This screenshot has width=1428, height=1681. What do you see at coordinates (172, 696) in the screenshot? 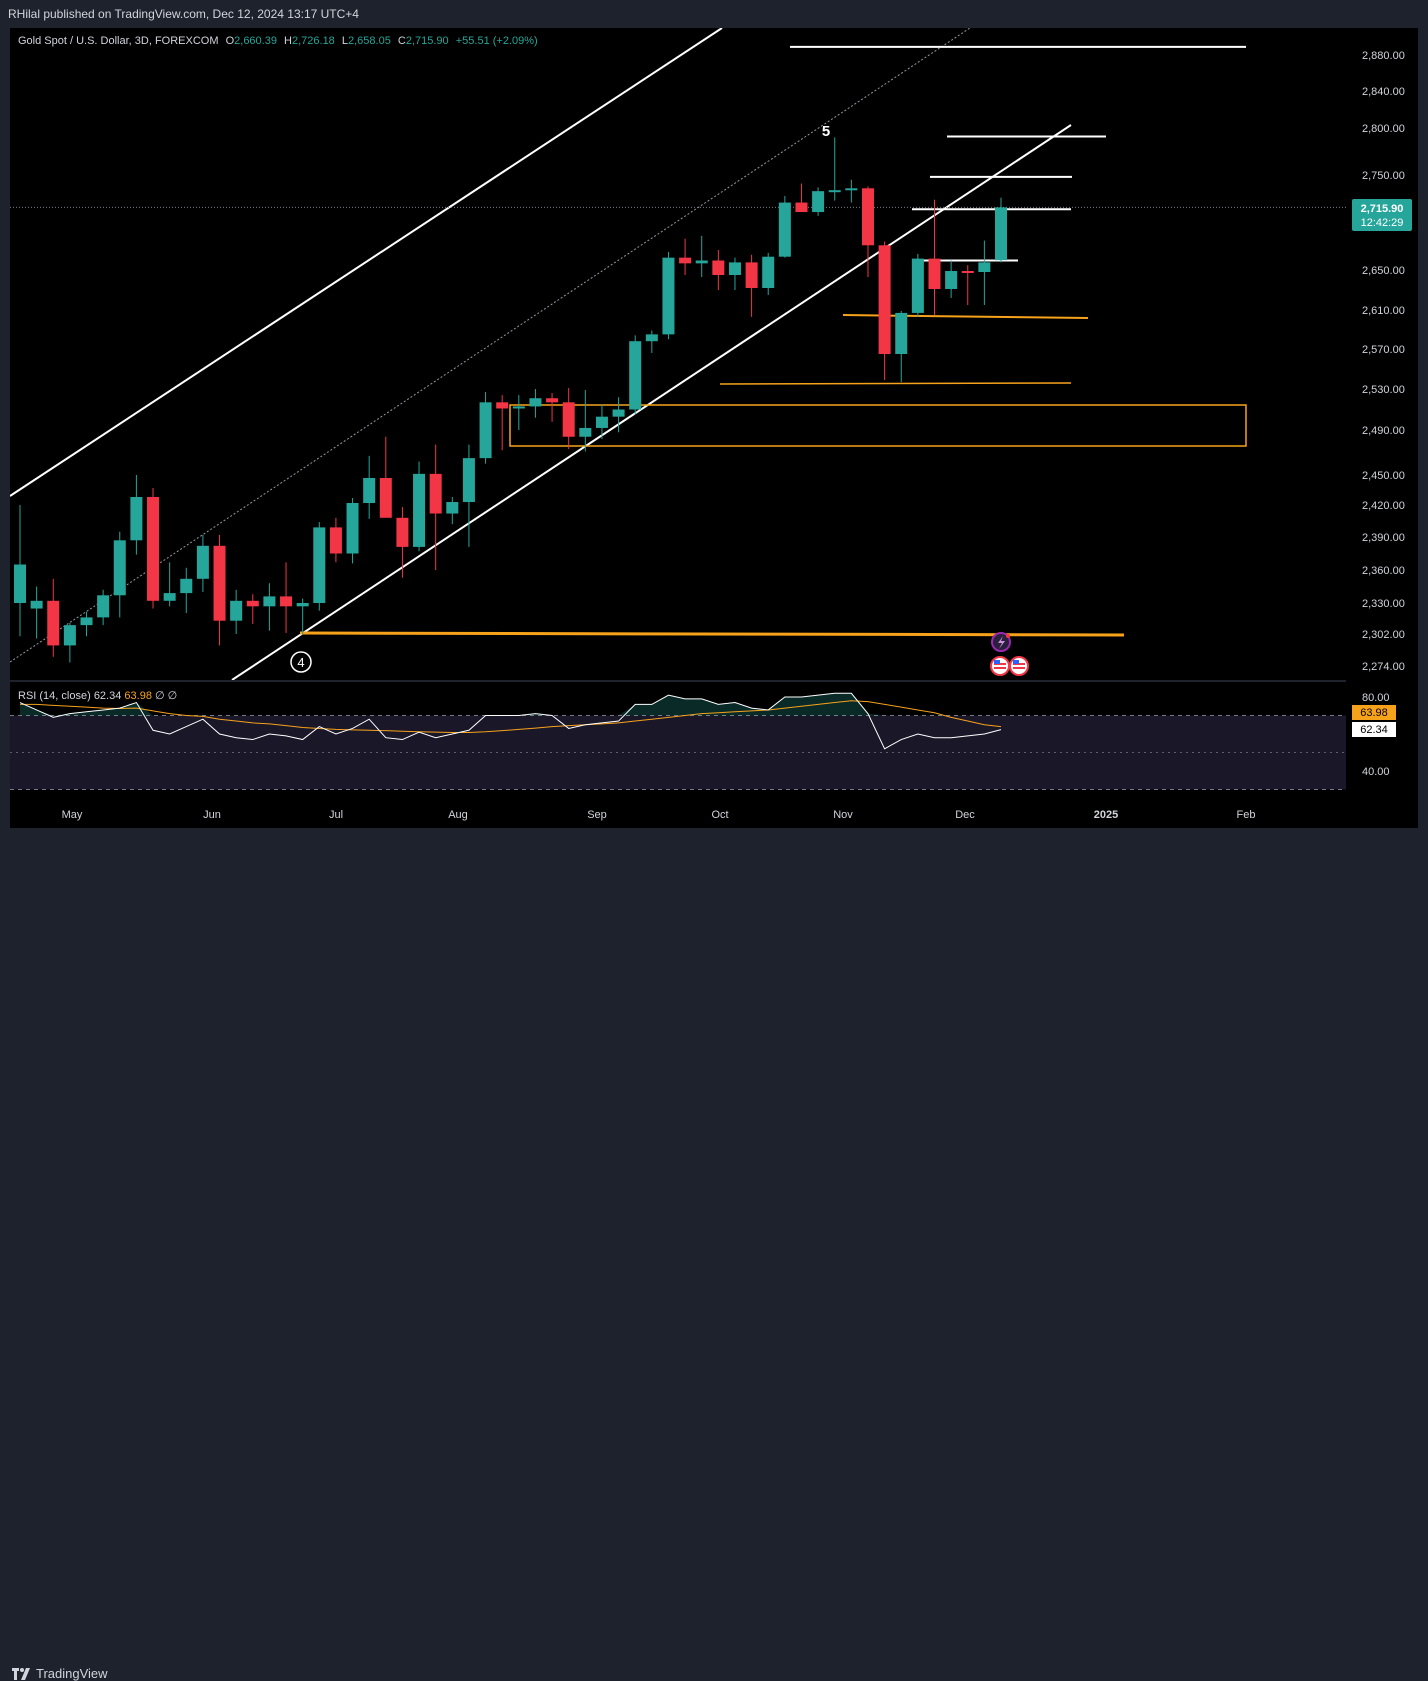
I see `rsi-na-2: ∅` at bounding box center [172, 696].